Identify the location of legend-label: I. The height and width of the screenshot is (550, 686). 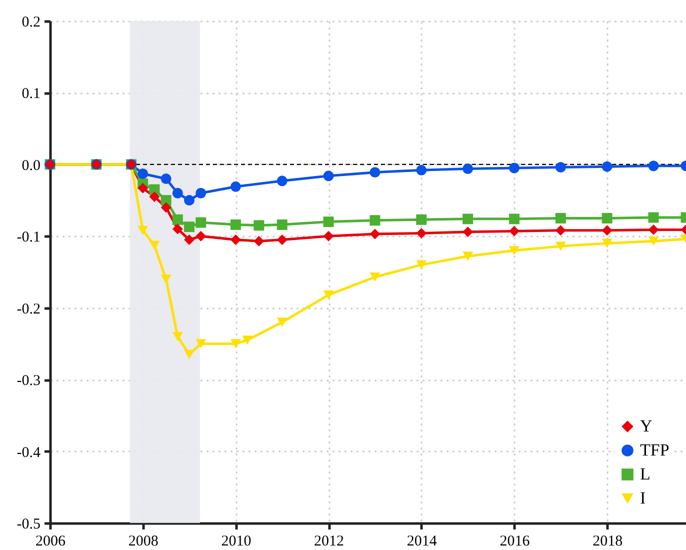
(643, 498).